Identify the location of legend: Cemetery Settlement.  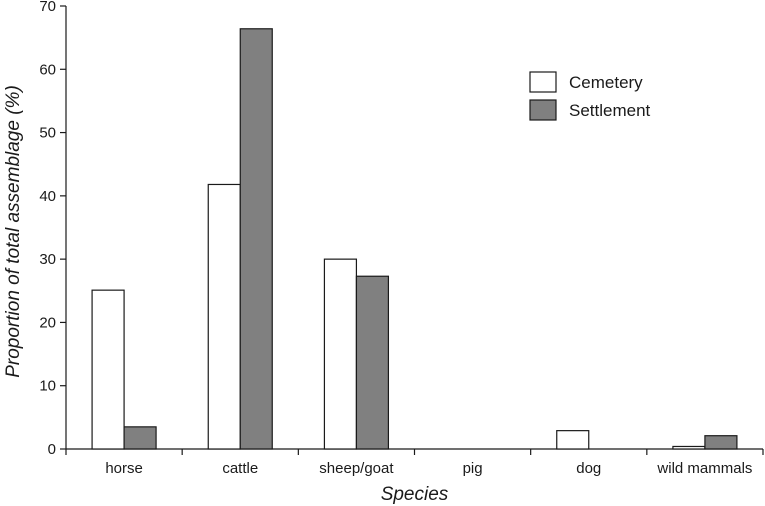
(590, 96).